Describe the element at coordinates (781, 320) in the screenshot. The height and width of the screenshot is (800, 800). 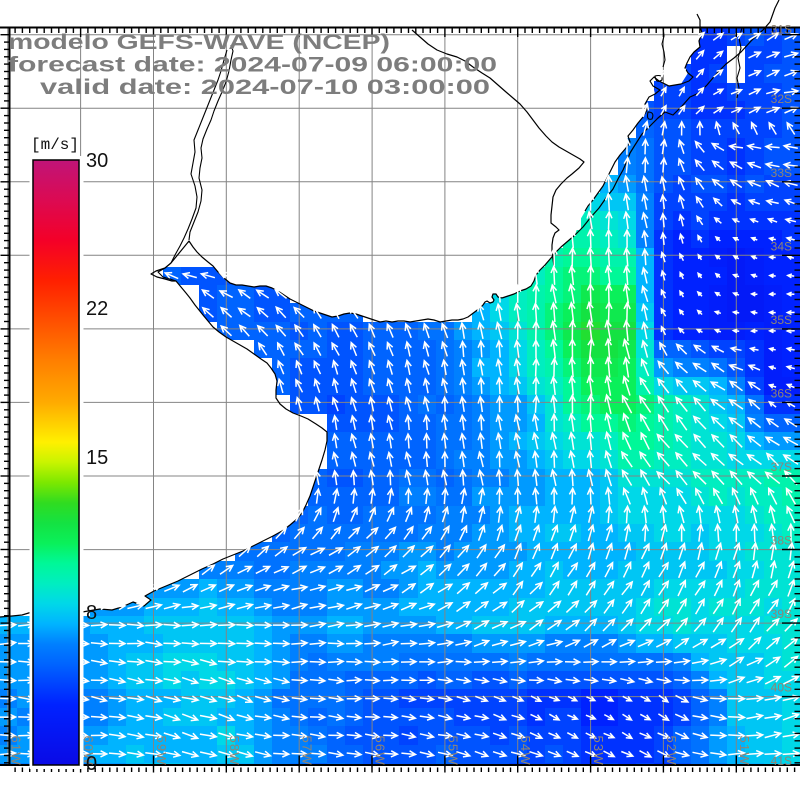
I see `svg-text: 35S` at that location.